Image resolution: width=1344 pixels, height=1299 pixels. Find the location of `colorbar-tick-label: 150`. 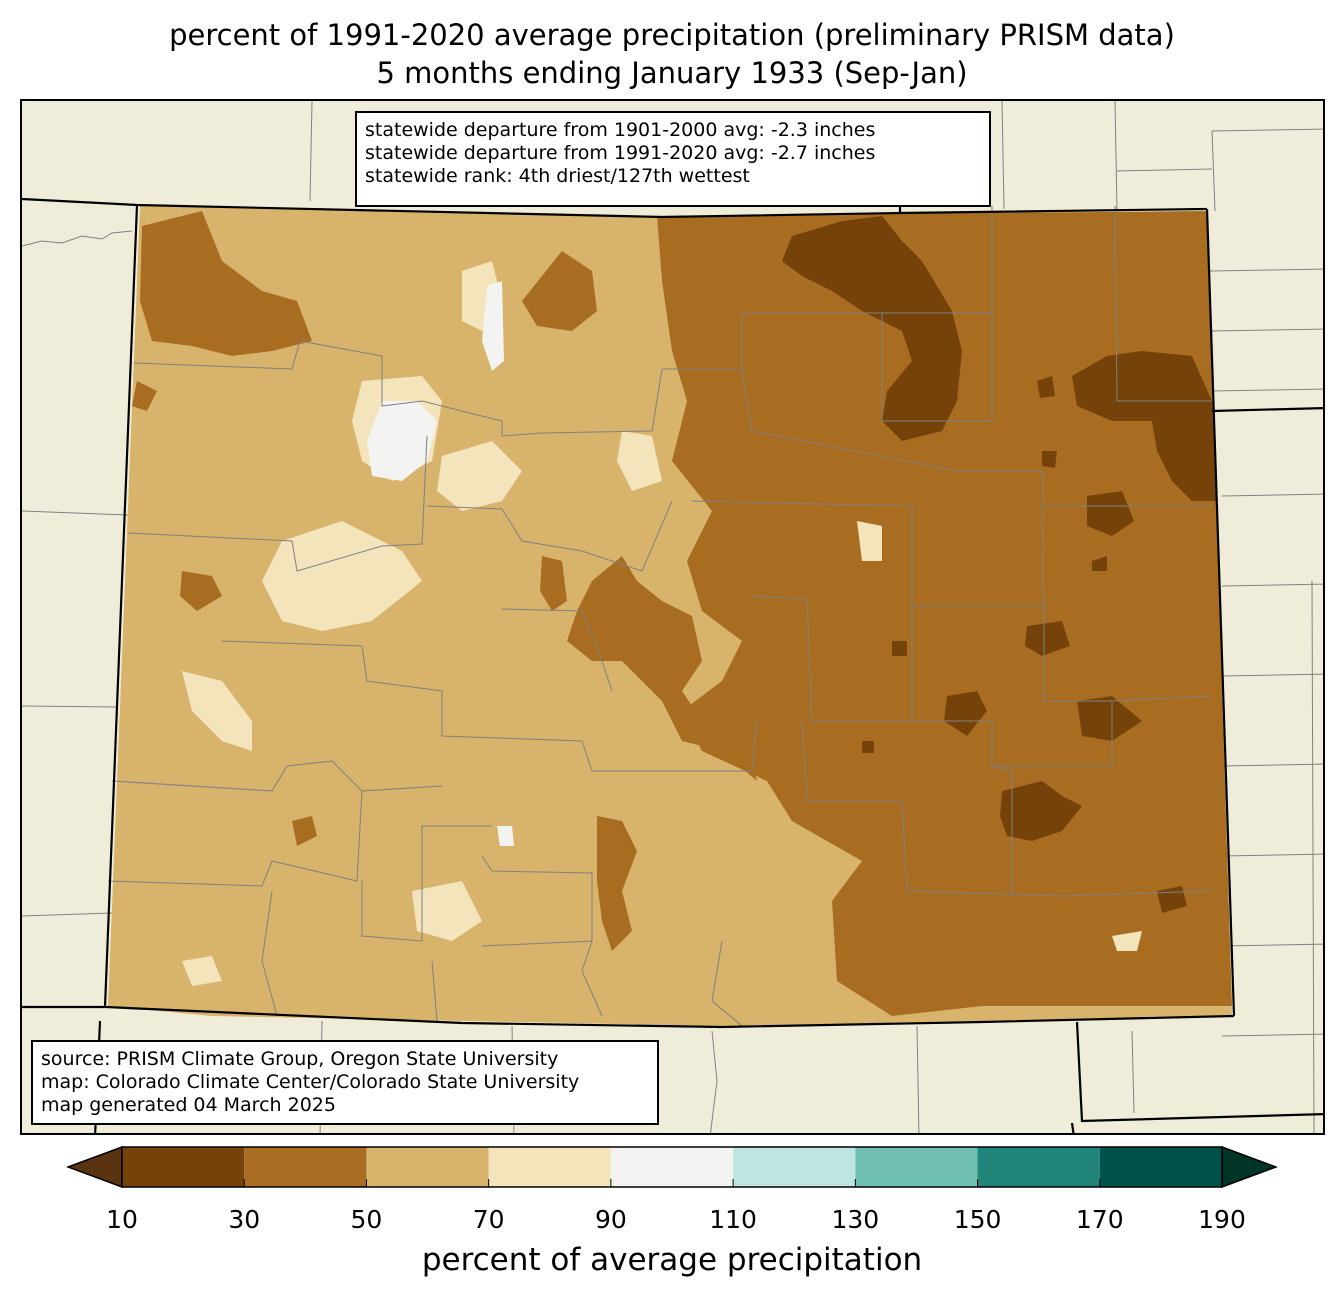

colorbar-tick-label: 150 is located at coordinates (977, 1219).